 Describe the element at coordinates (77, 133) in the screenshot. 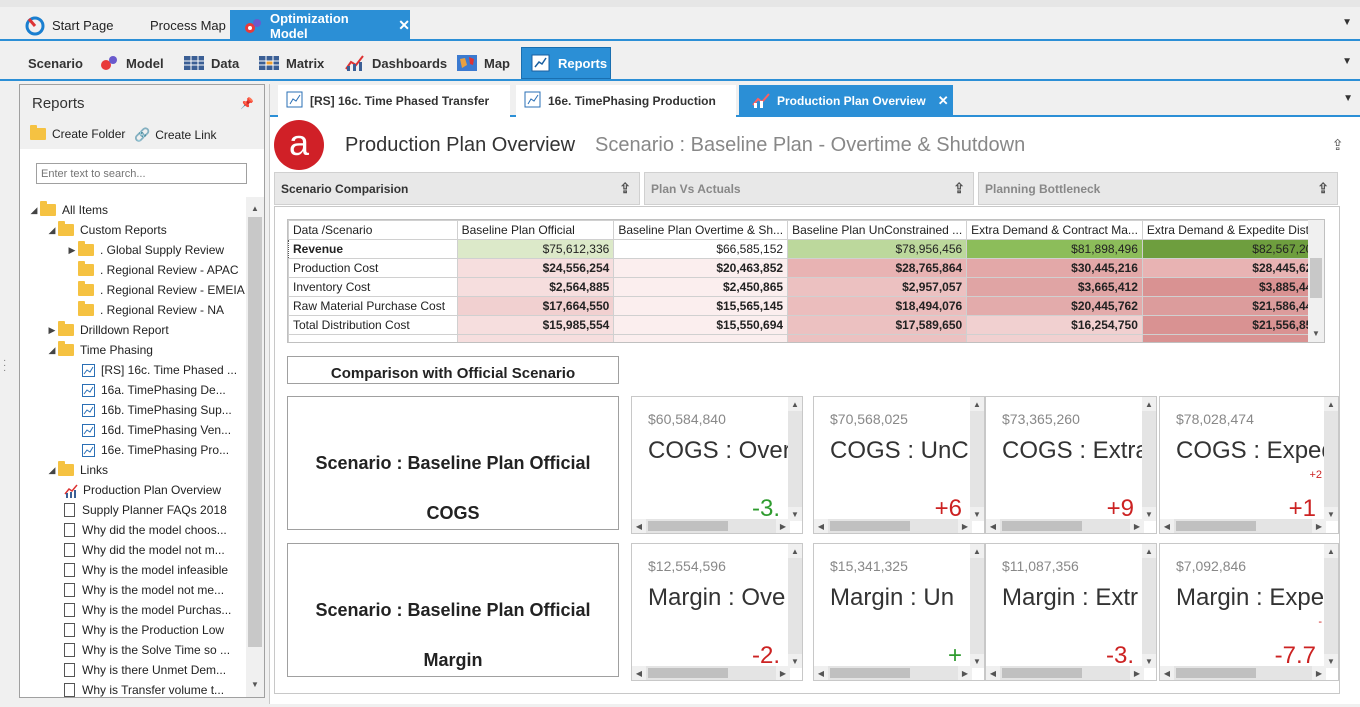

I see `create-folder-button: Create Folder` at that location.